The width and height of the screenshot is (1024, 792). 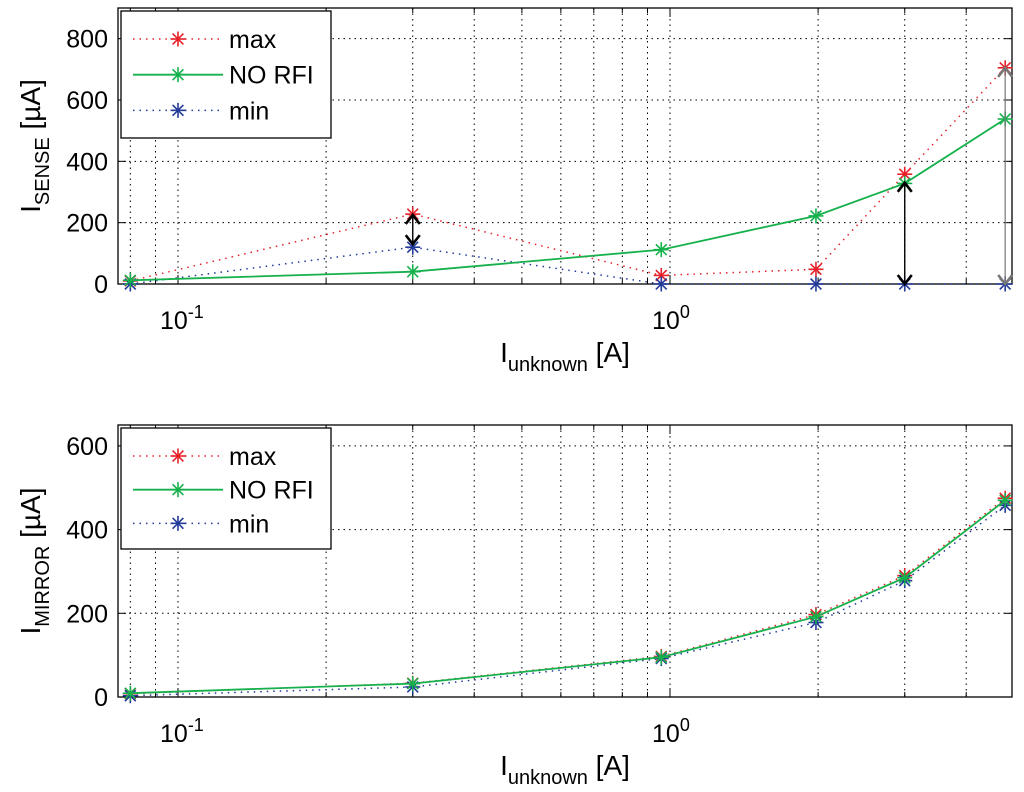 What do you see at coordinates (43, 171) in the screenshot?
I see `y-axis-label-sub: SENSE` at bounding box center [43, 171].